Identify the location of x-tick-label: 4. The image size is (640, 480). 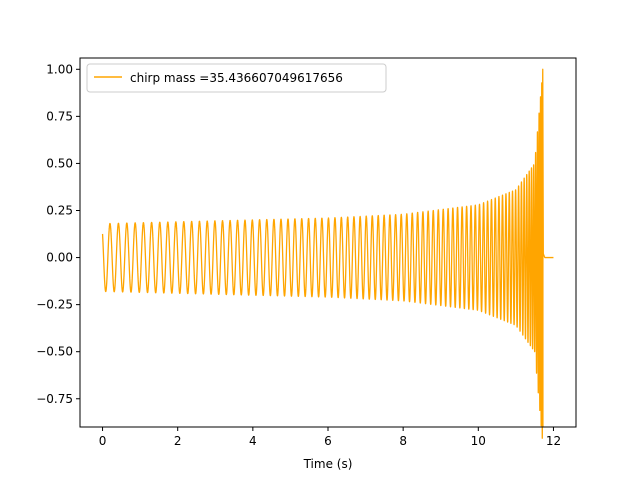
(253, 441).